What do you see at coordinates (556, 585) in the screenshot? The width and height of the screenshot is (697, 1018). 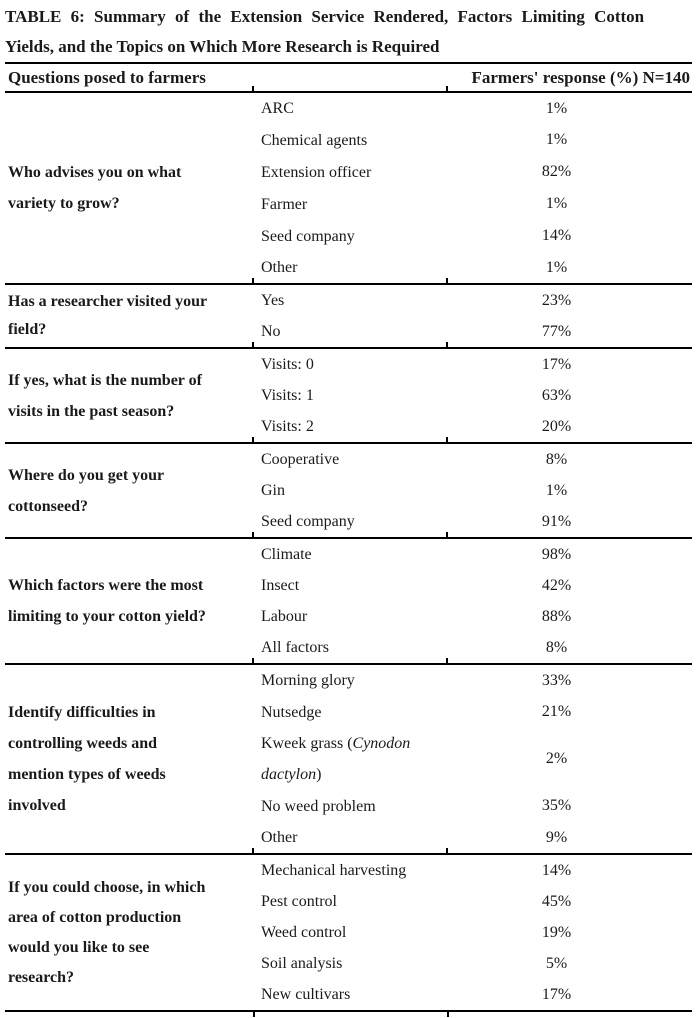 I see `response-value-cell: 42%` at bounding box center [556, 585].